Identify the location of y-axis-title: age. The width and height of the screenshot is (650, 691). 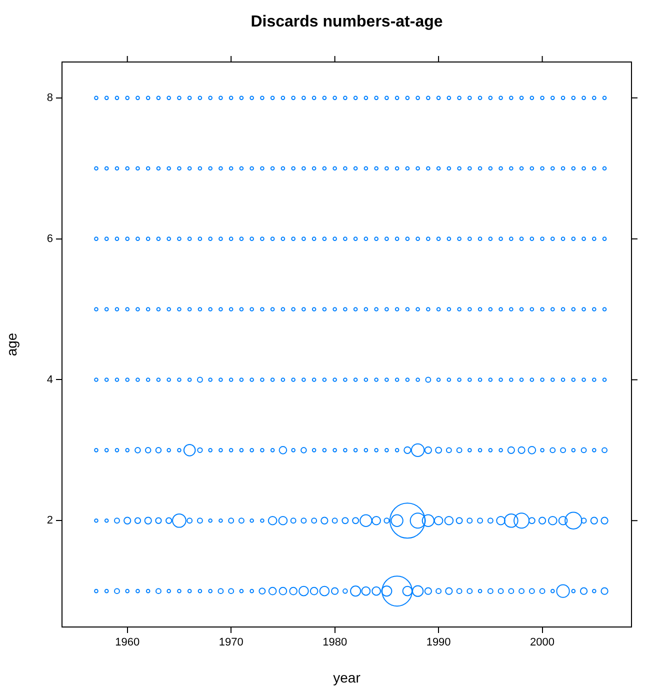
(11, 344).